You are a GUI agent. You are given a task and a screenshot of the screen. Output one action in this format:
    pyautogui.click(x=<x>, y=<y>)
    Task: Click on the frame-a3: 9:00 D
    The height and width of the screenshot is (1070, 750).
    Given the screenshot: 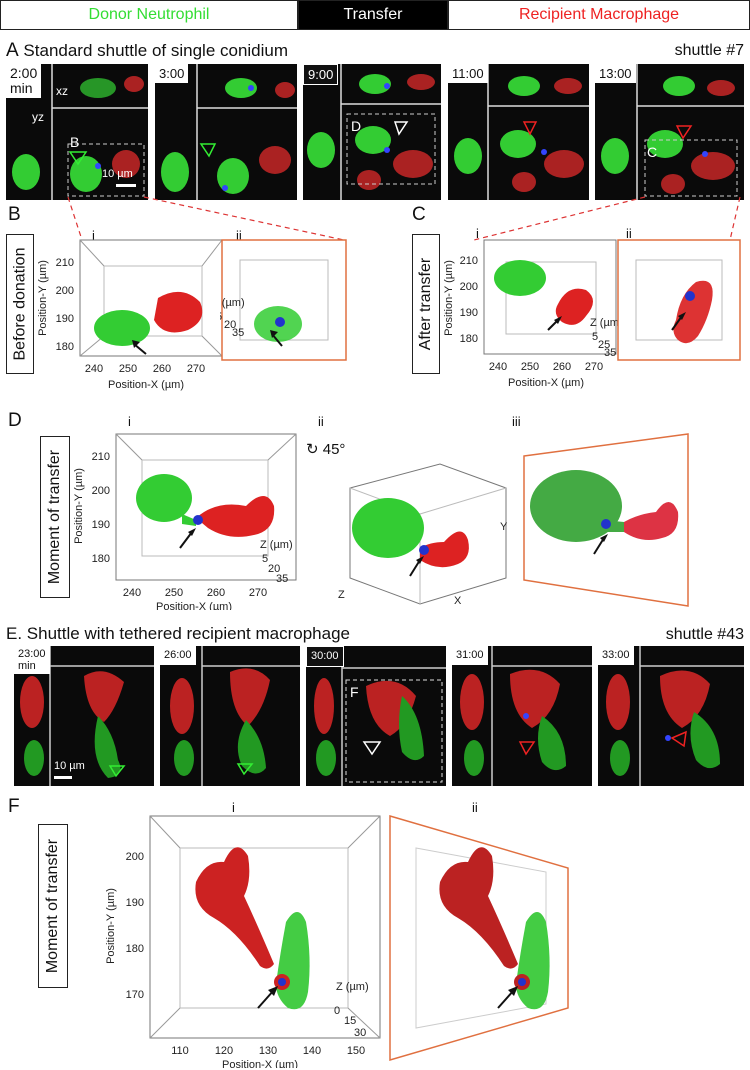 What is the action you would take?
    pyautogui.click(x=372, y=132)
    